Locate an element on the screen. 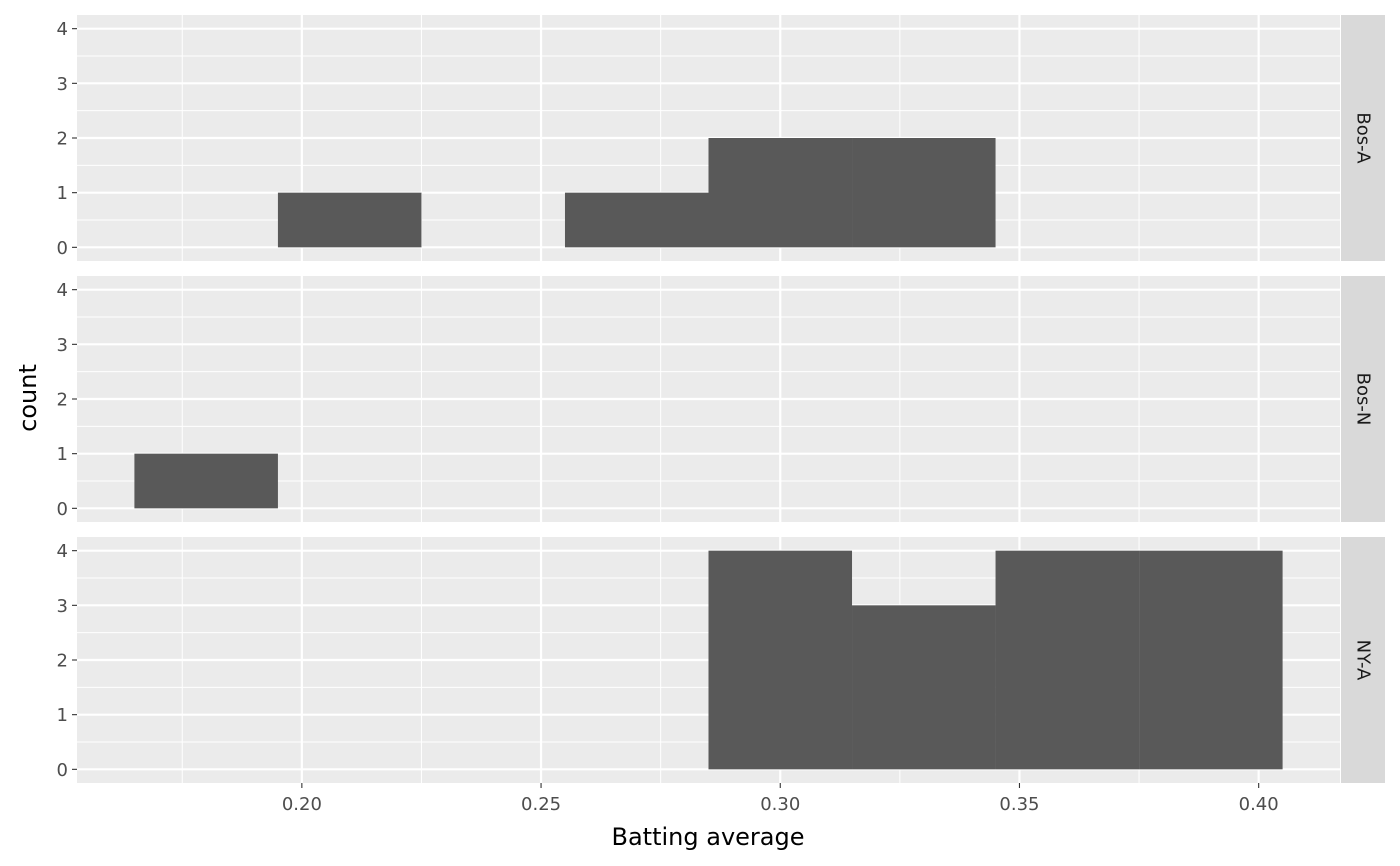 The width and height of the screenshot is (1400, 866). facet-strip-label: NY-A is located at coordinates (1363, 660).